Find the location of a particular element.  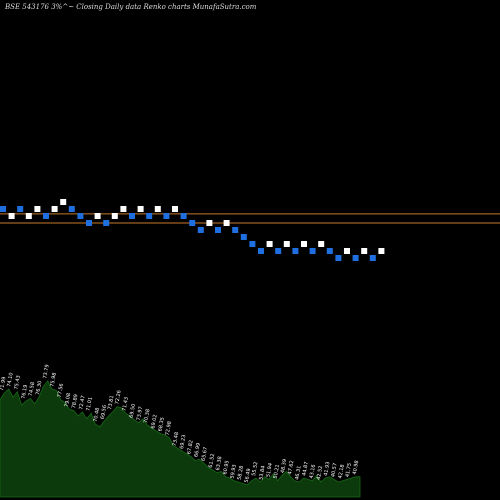

volume-label-5: 76.30 is located at coordinates (39, 387).